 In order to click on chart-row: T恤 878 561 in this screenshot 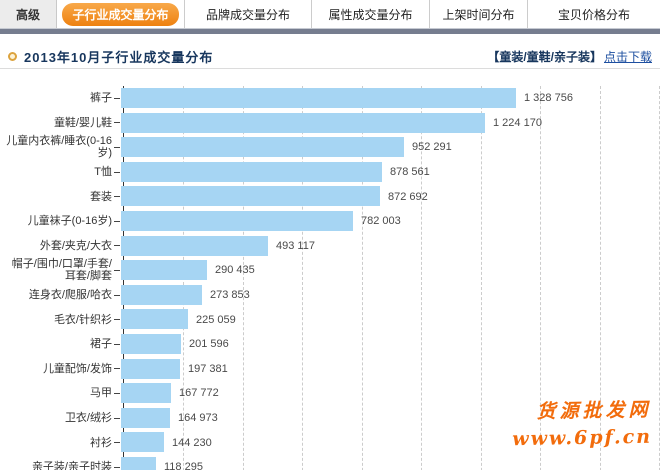, I will do `click(330, 172)`.